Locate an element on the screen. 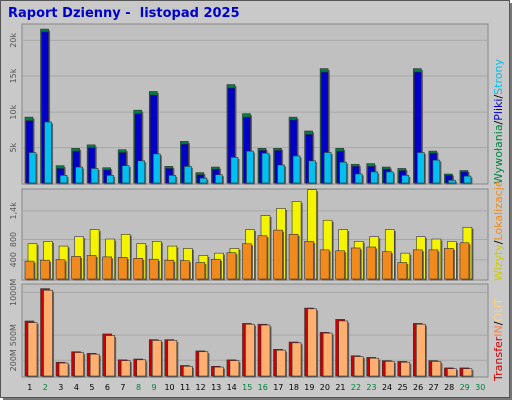 This screenshot has height=400, width=512. x-tick-label: 13 is located at coordinates (216, 387).